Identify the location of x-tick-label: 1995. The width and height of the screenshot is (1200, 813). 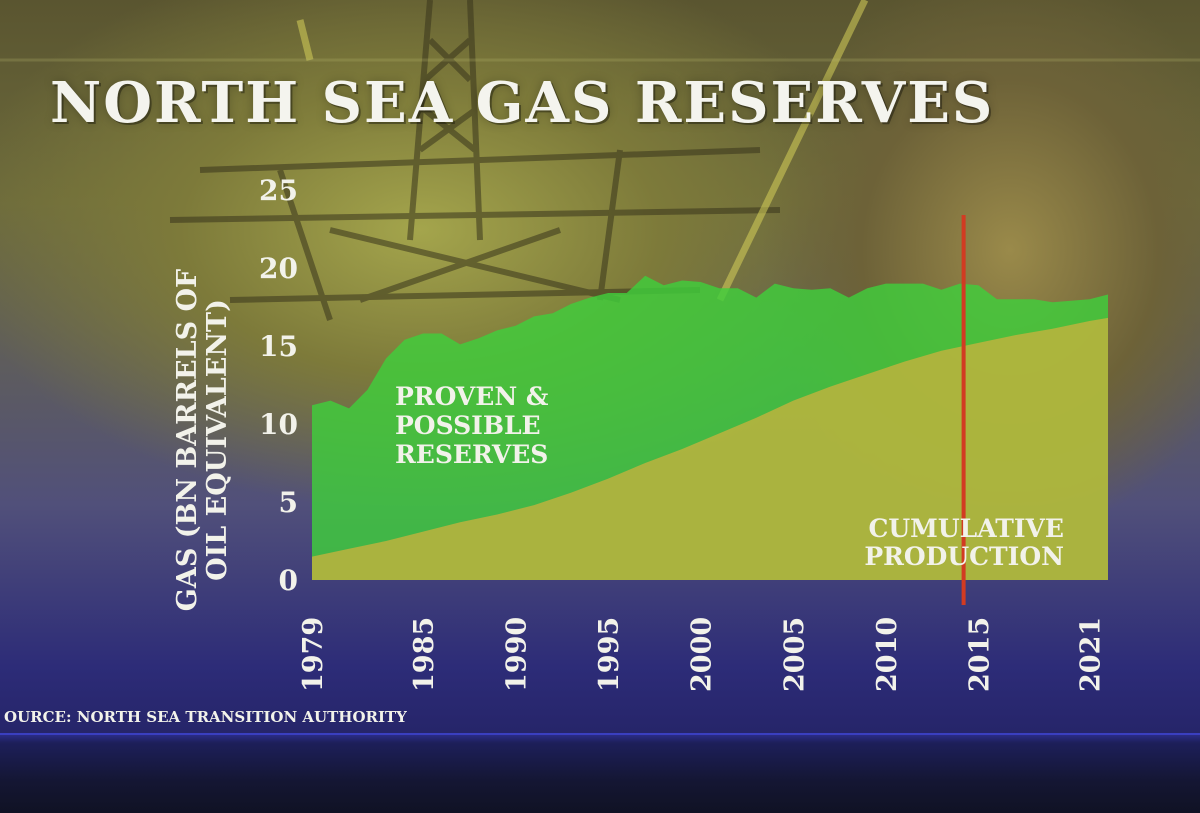
(609, 654).